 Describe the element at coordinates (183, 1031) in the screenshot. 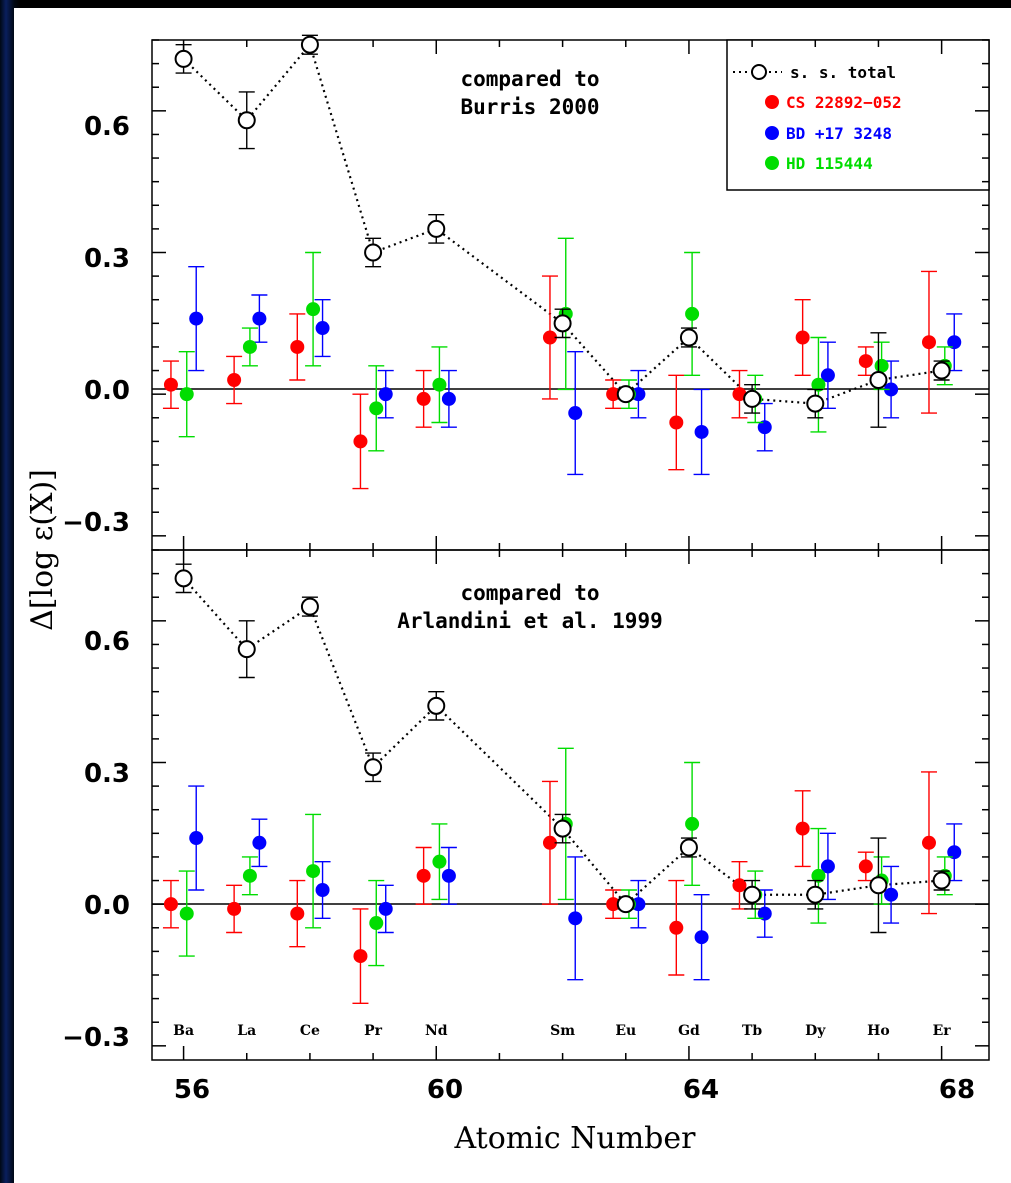

I see `element-label: Ba` at that location.